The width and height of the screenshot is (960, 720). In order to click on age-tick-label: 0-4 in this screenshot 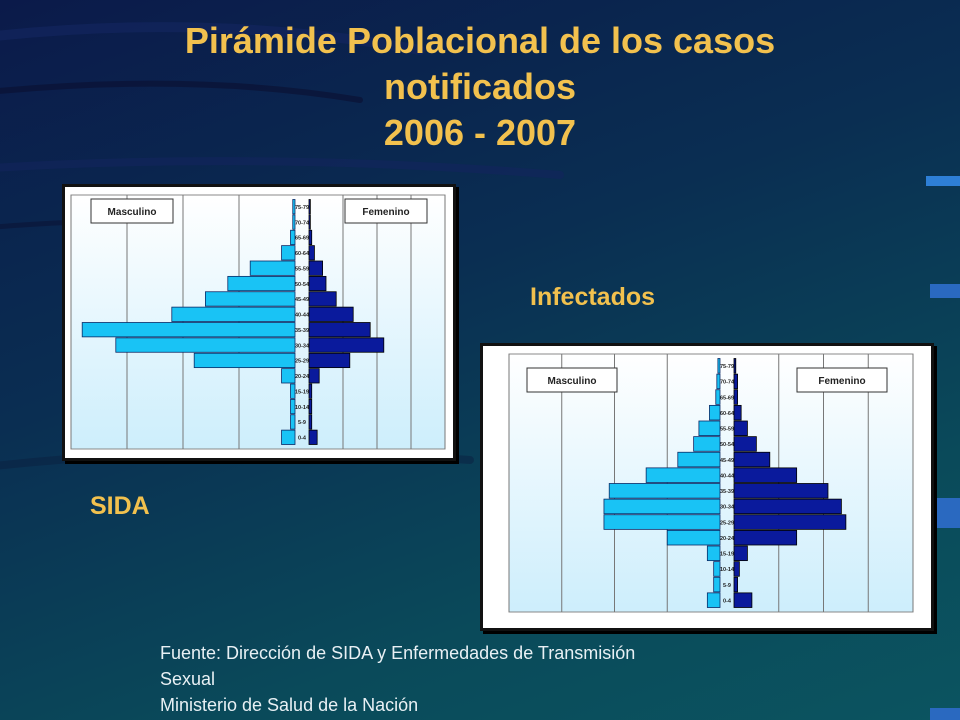, I will do `click(727, 601)`.